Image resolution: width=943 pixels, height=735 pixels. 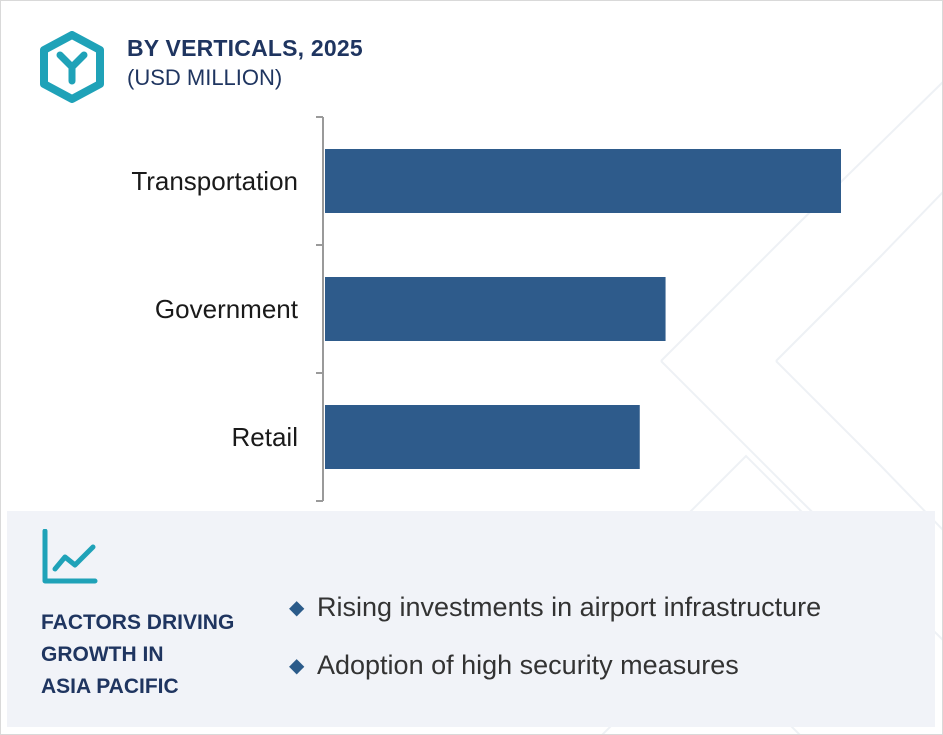 What do you see at coordinates (528, 665) in the screenshot?
I see `factor-text: Adoption of high security measures` at bounding box center [528, 665].